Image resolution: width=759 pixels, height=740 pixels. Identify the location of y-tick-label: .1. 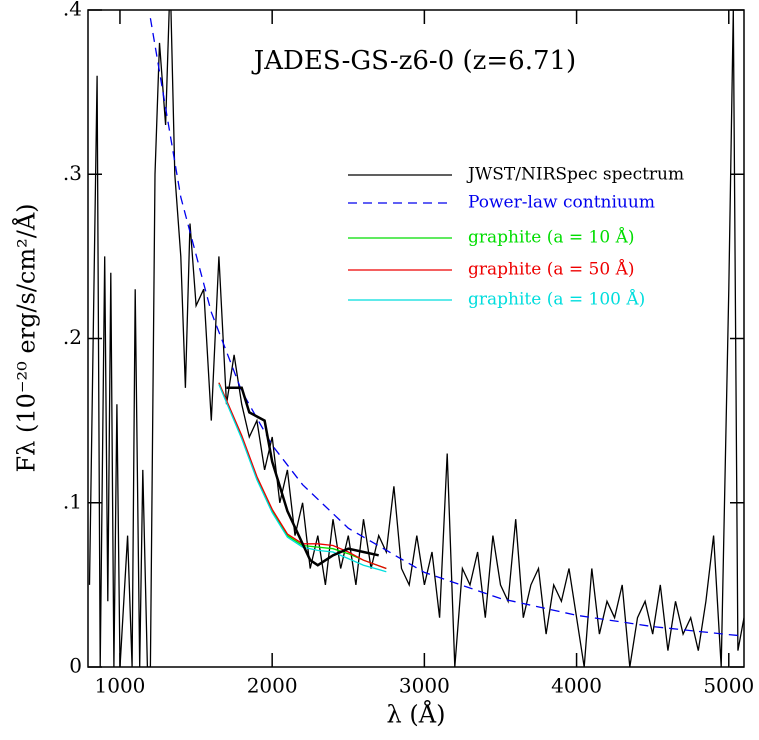
(72, 501).